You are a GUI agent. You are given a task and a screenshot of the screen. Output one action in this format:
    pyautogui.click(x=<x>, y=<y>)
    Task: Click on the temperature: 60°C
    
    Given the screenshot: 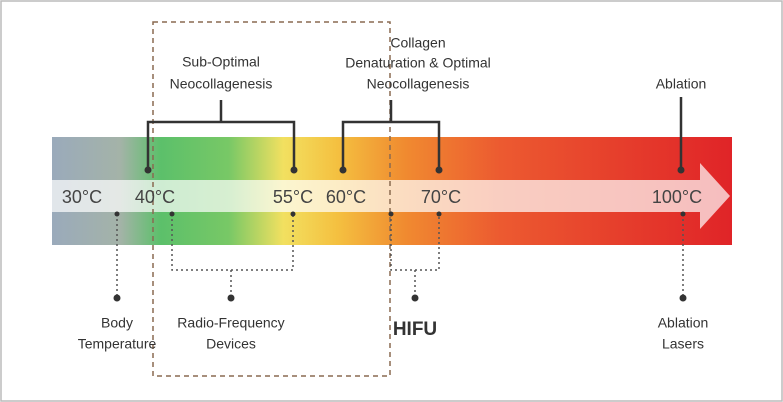 What is the action you would take?
    pyautogui.click(x=346, y=197)
    